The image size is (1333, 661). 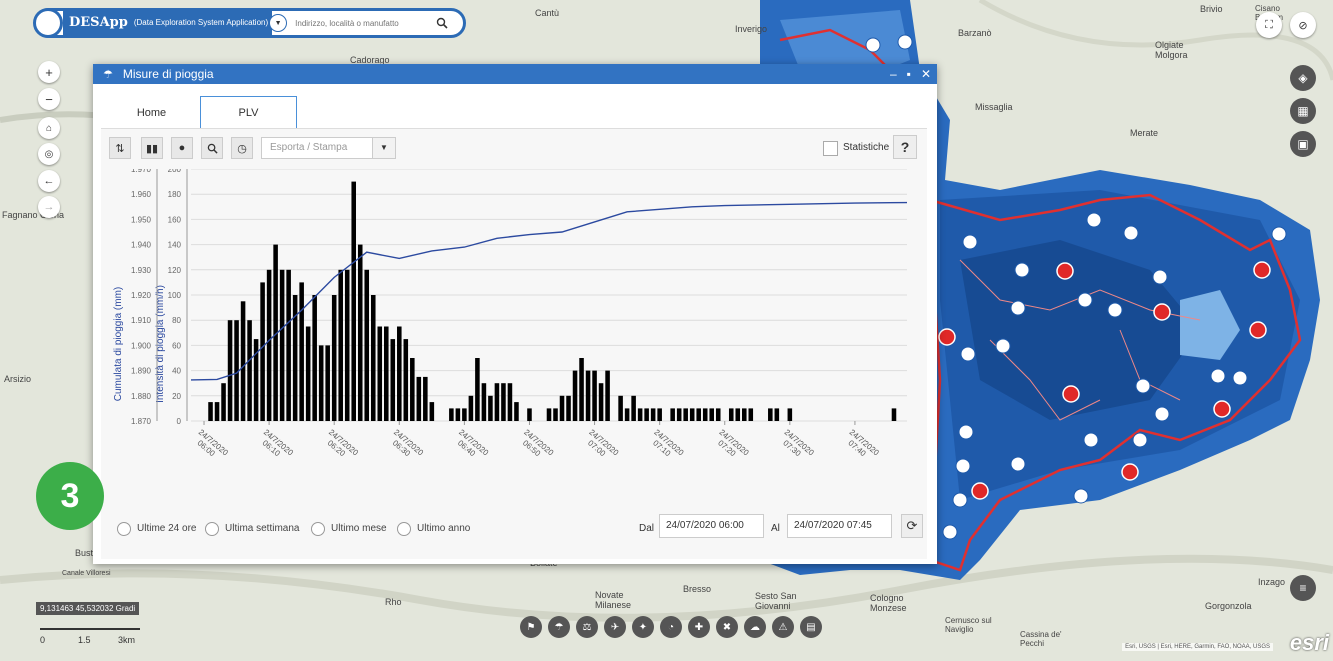 I want to click on tool-satellite-icon: ✦, so click(x=643, y=627).